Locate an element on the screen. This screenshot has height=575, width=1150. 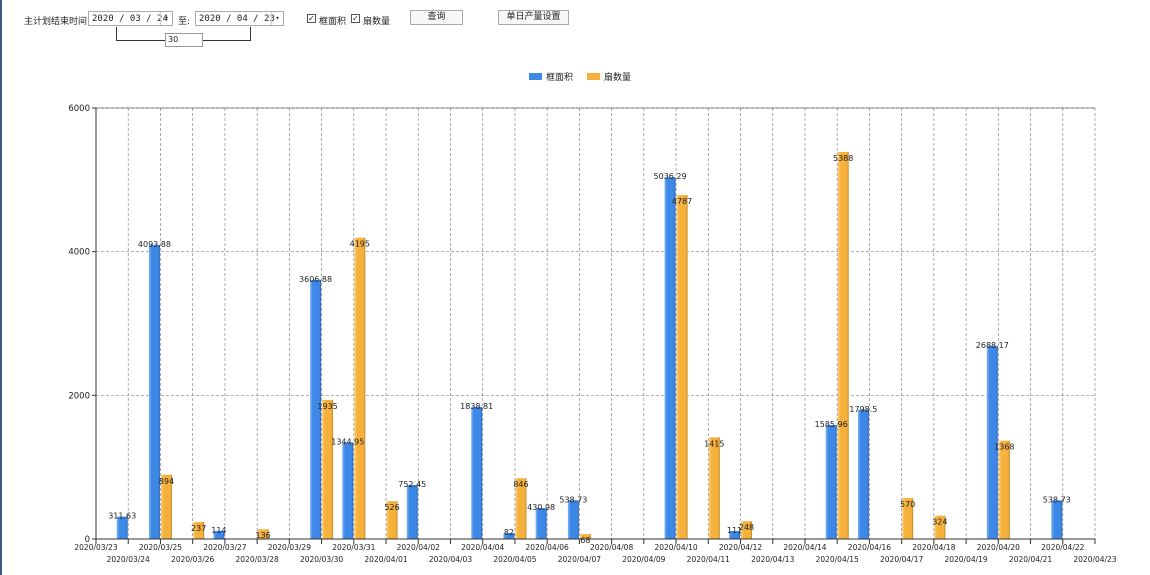
legend-label-count: 扇数量 is located at coordinates (618, 78).